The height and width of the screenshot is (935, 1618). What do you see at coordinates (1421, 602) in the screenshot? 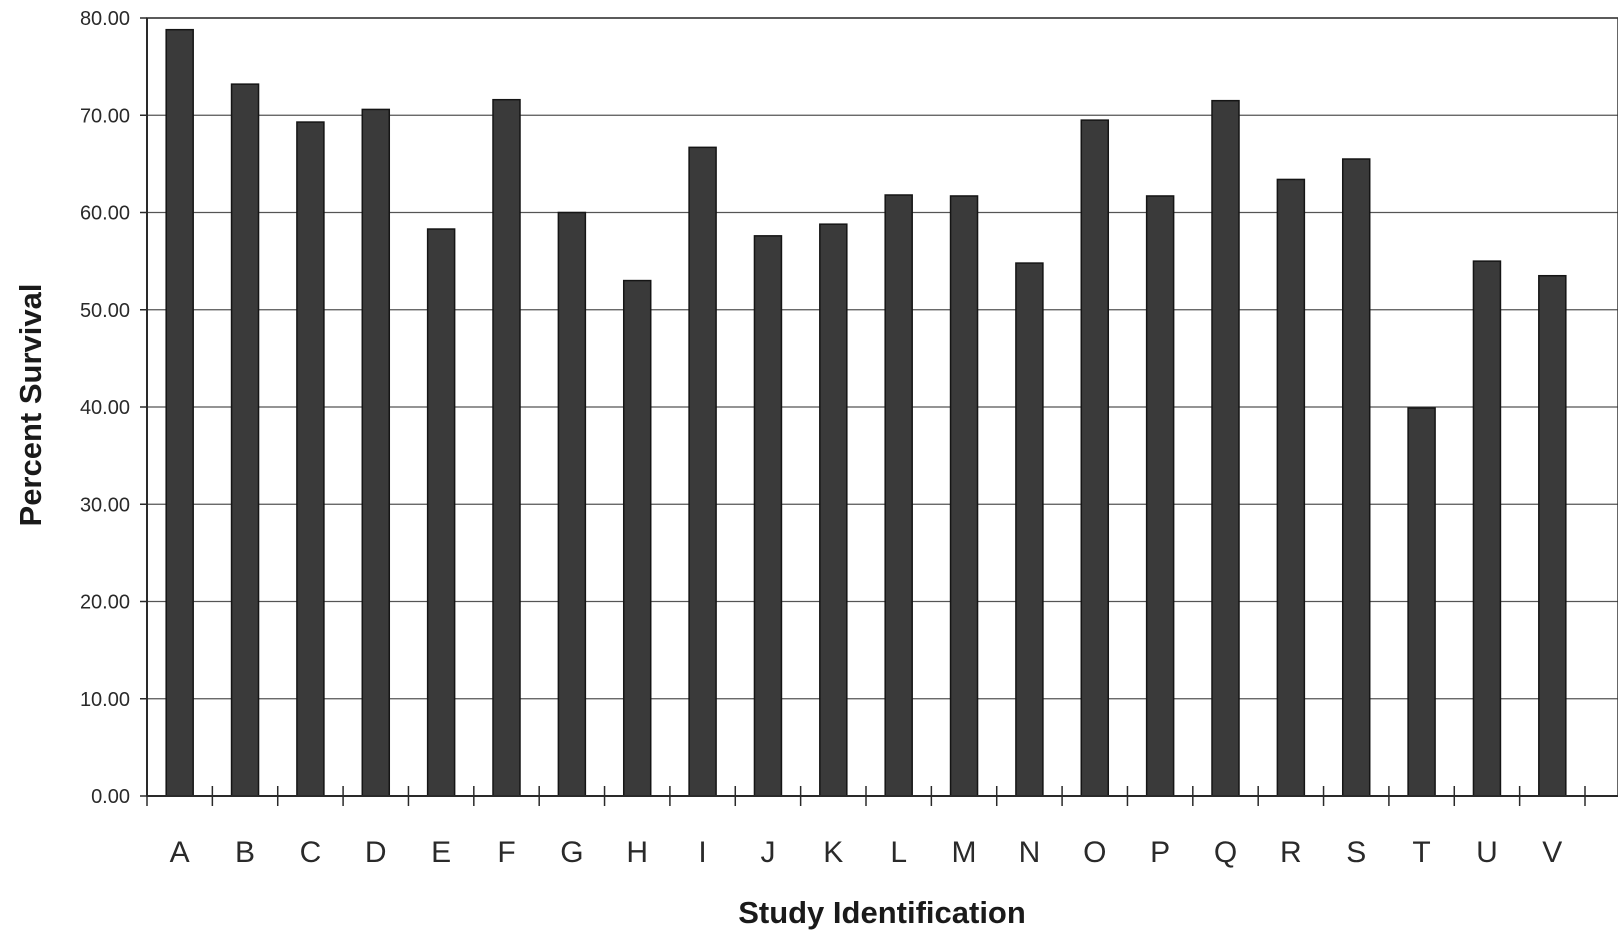
I see `bar-T` at bounding box center [1421, 602].